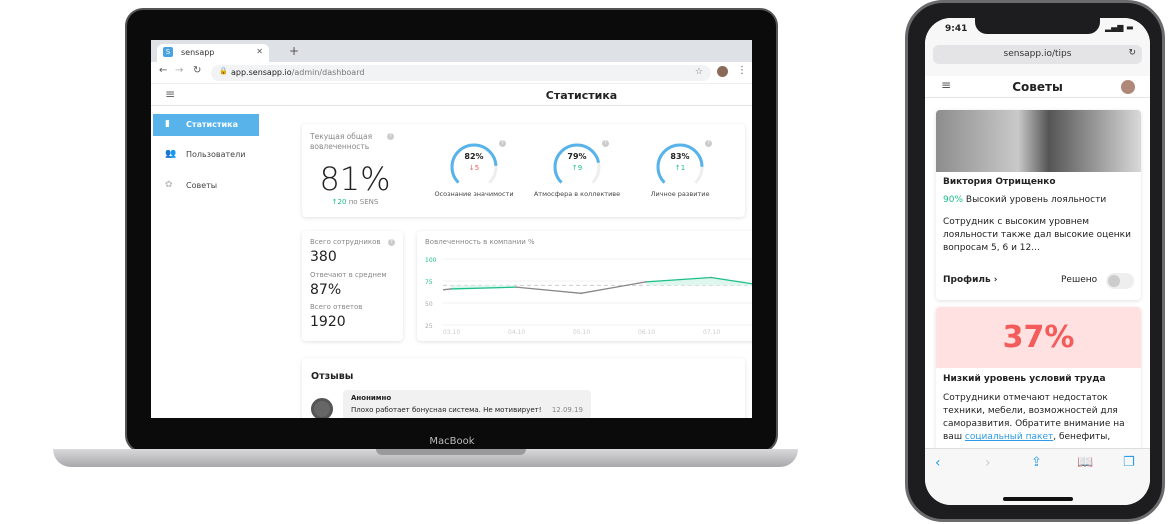 The height and width of the screenshot is (524, 1168). What do you see at coordinates (451, 332) in the screenshot?
I see `x-tick-label: 03.10` at bounding box center [451, 332].